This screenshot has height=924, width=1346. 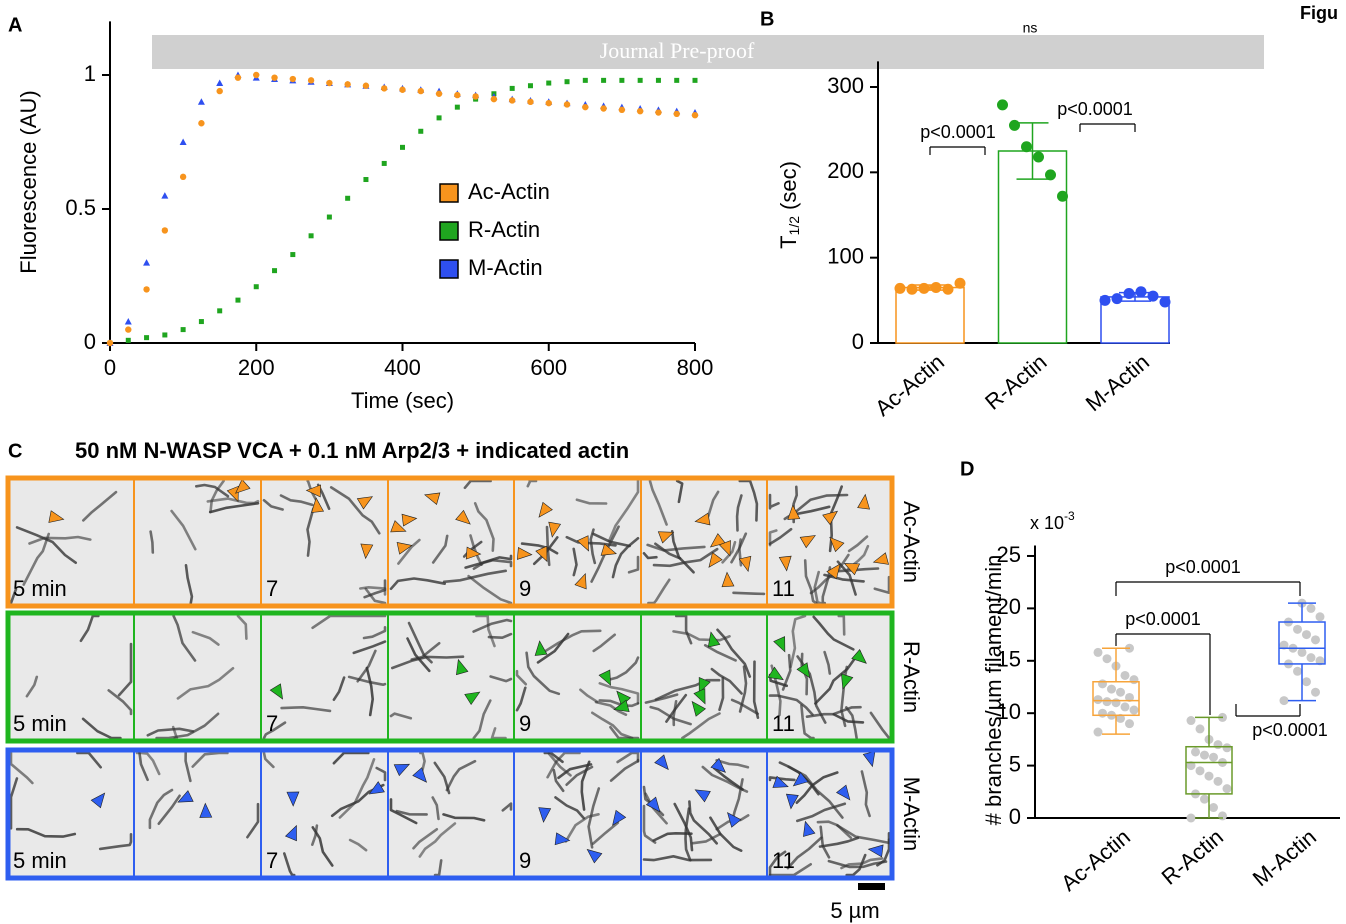 I want to click on y-axis-label: T1/2 (sec), so click(x=789, y=205).